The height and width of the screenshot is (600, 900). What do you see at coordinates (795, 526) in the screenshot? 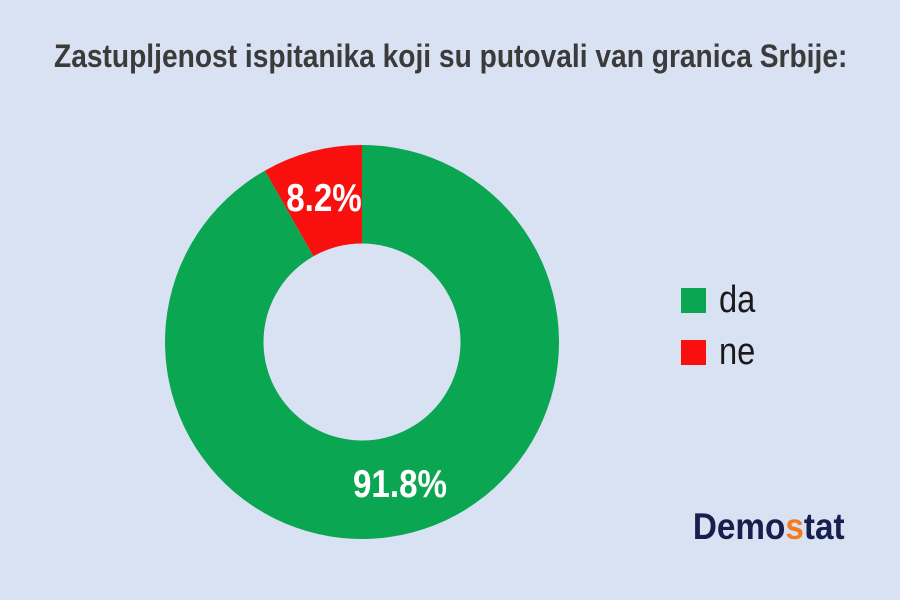
I see `logo-text-accent: s` at bounding box center [795, 526].